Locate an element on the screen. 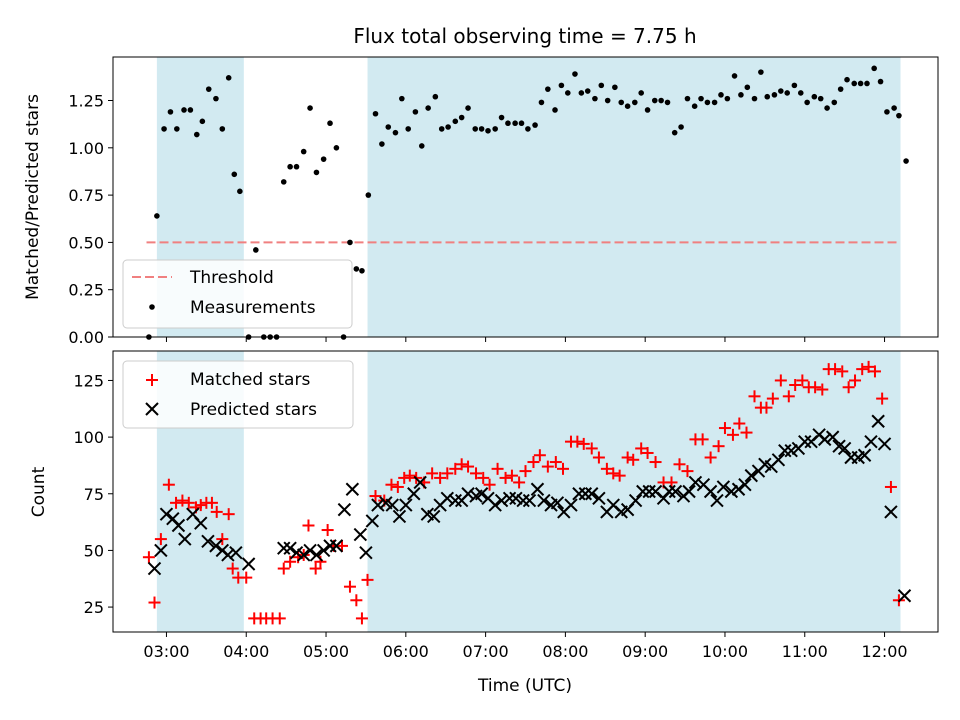 Image resolution: width=960 pixels, height=720 pixels. y-tick-label: 0.50 is located at coordinates (86, 242).